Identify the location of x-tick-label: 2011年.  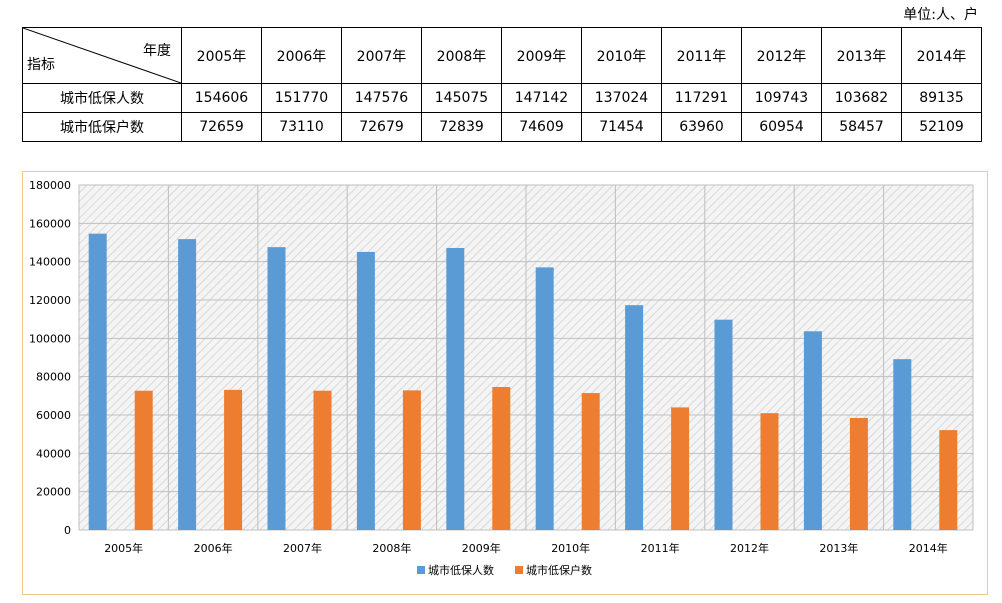
(660, 548).